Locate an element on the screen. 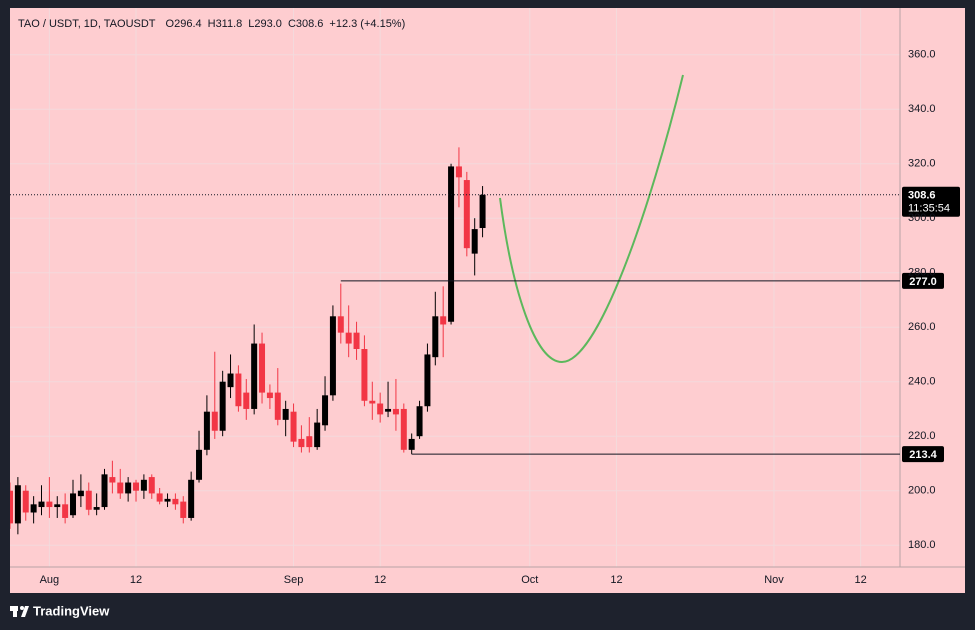 This screenshot has height=630, width=975. brand: TradingView is located at coordinates (71, 610).